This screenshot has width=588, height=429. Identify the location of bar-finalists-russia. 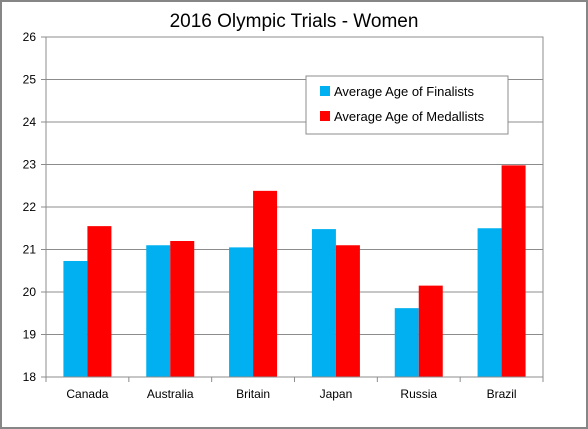
(406, 342).